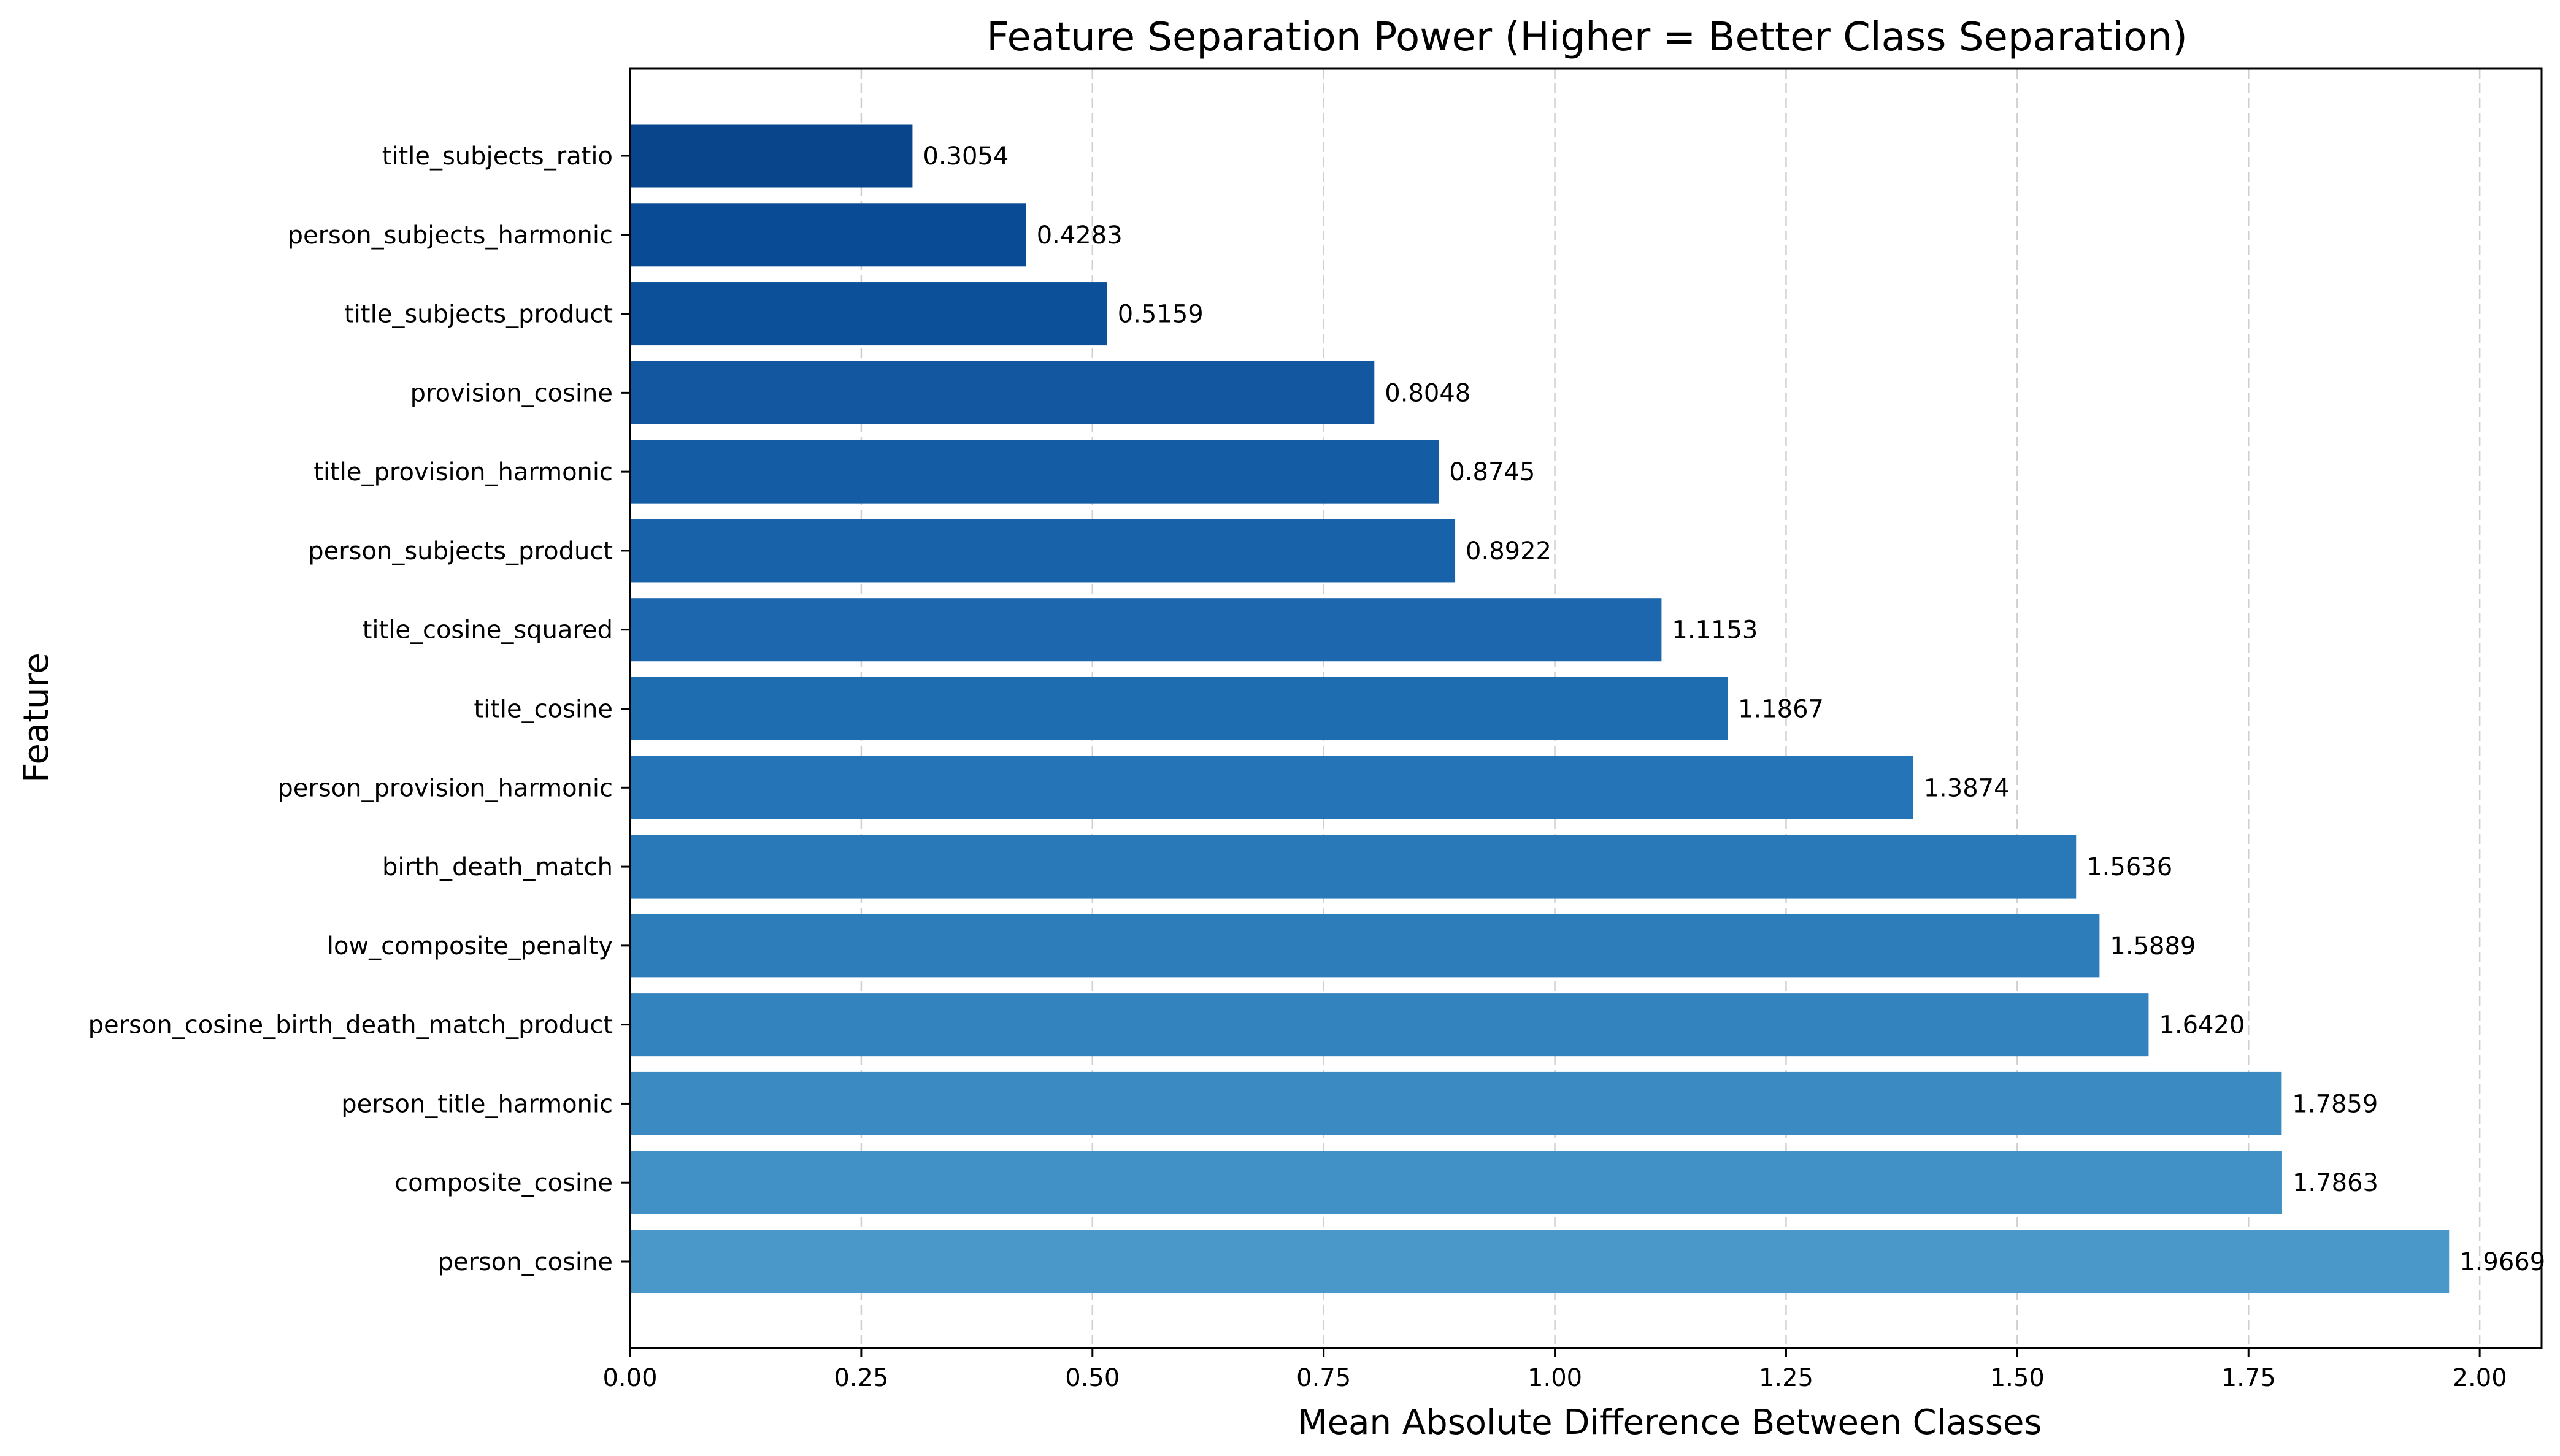 The width and height of the screenshot is (2560, 1456). I want to click on bar-person-cosine-birth-death-match-product, so click(1389, 1025).